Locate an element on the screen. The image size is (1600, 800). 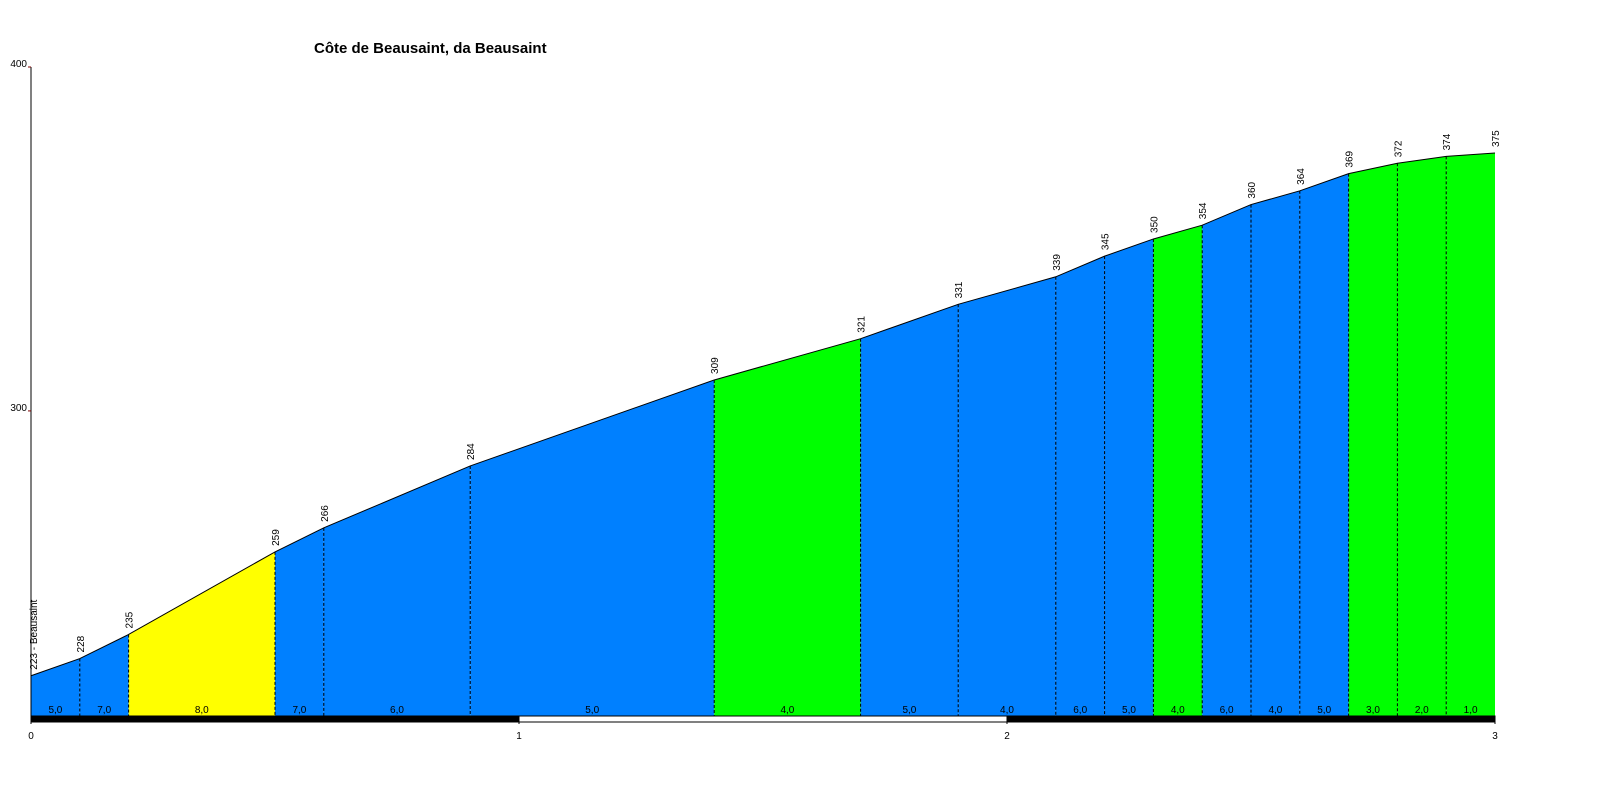
elevation-label: 339 is located at coordinates (1057, 262).